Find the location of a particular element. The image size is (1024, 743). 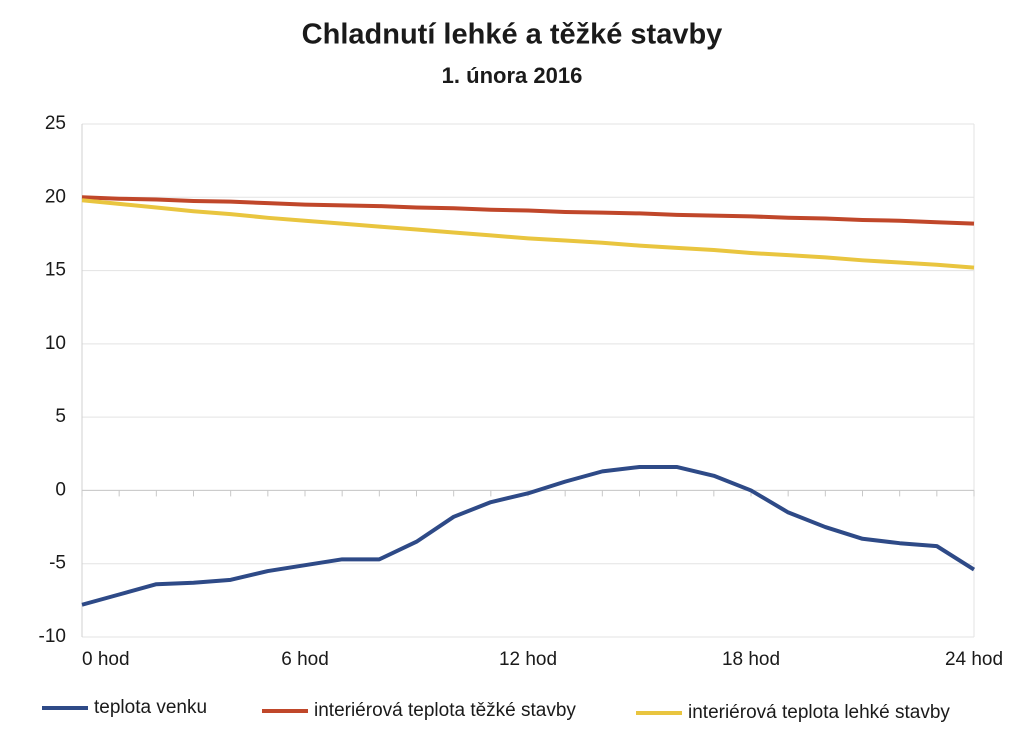

x-tick-label: 0 hod is located at coordinates (106, 659).